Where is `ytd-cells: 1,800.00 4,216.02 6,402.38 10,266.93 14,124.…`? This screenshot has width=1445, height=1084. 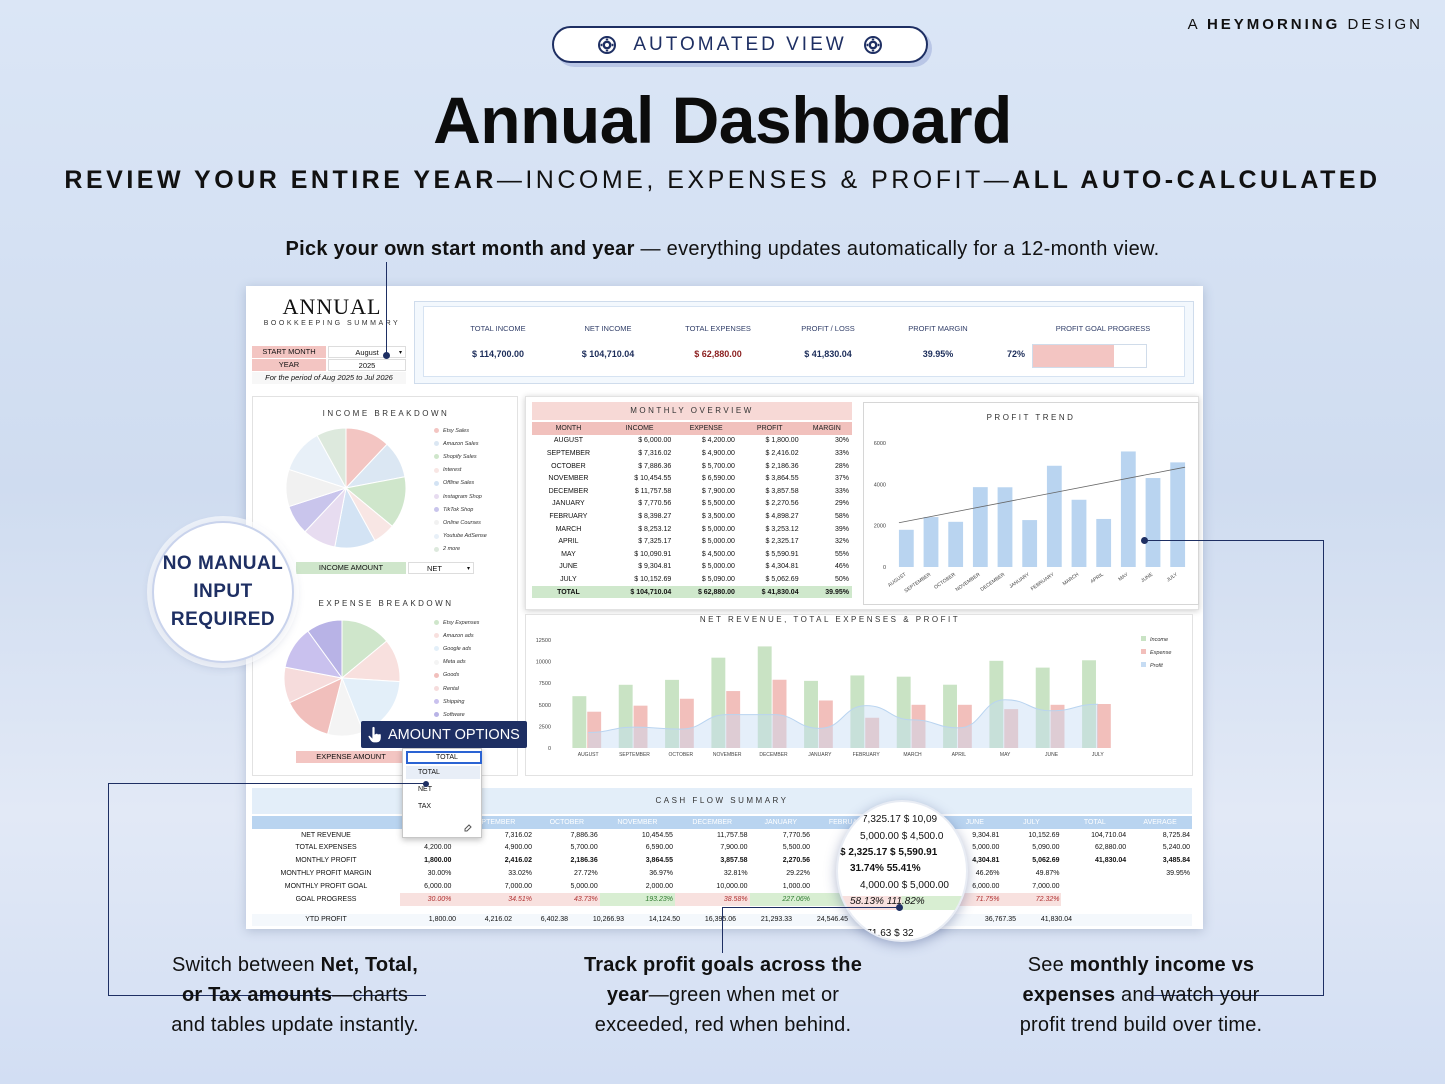
ytd-cells: 1,800.00 4,216.02 6,402.38 10,266.93 14,124.… is located at coordinates (736, 919).